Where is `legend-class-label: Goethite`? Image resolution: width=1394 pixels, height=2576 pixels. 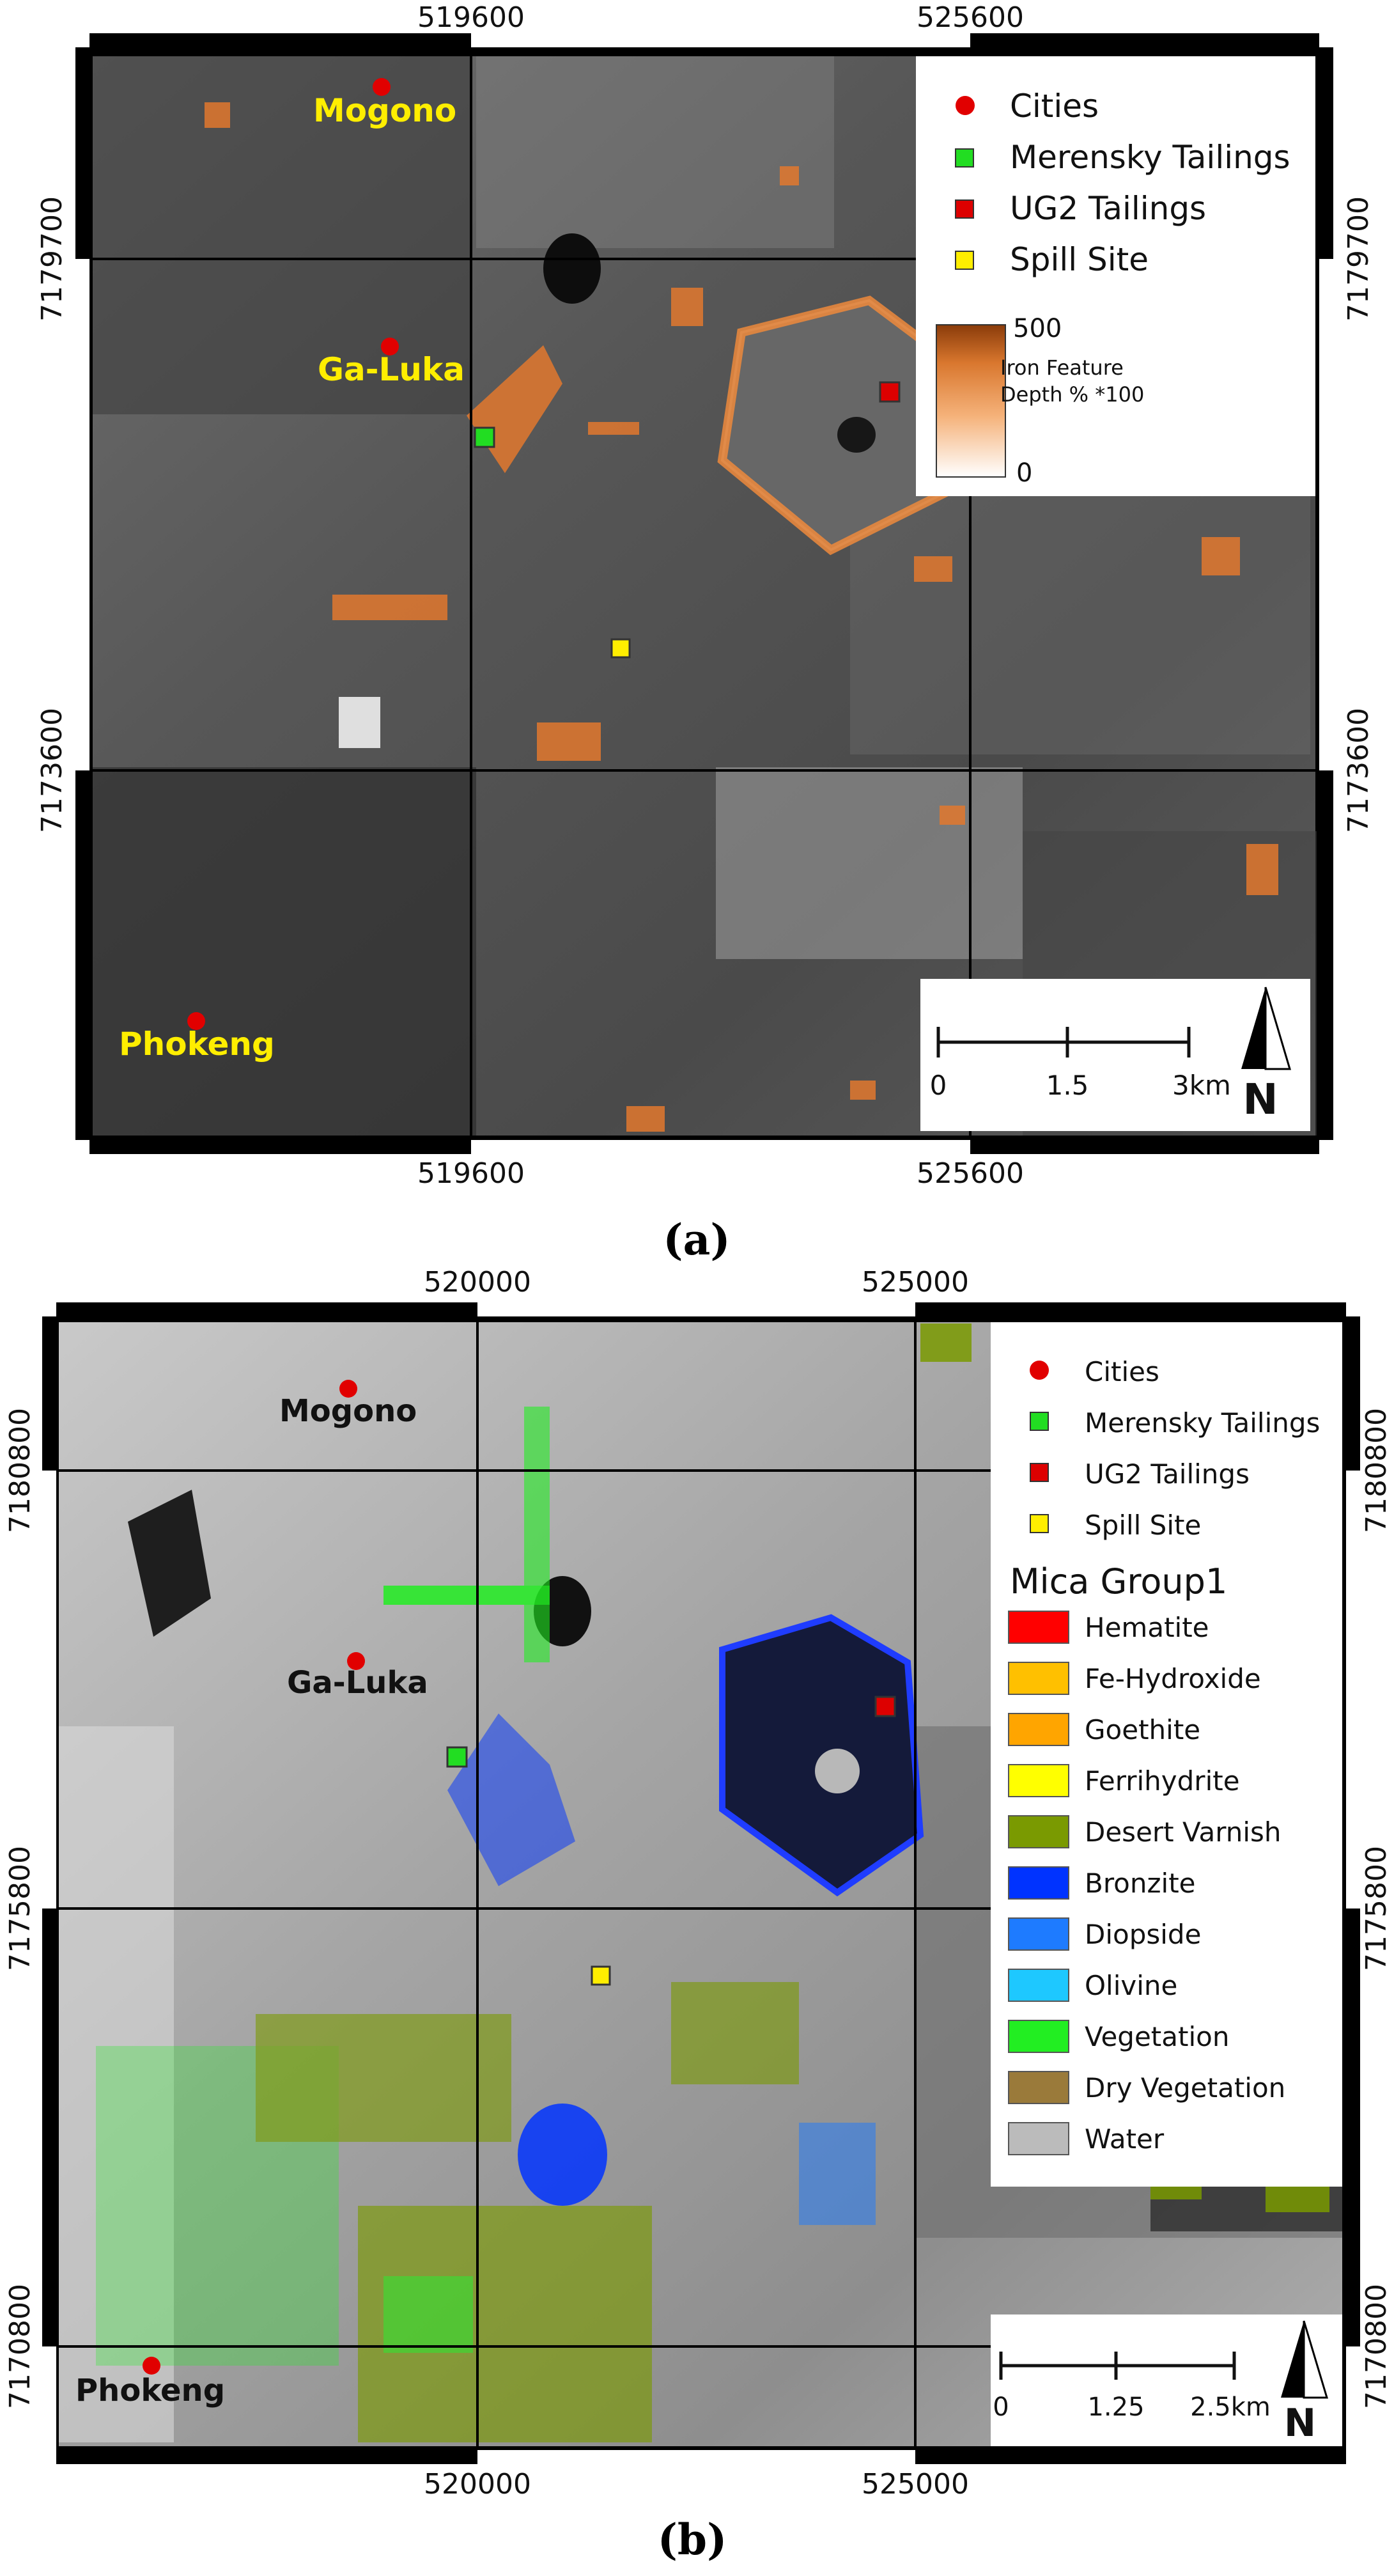
legend-class-label: Goethite is located at coordinates (1142, 1729).